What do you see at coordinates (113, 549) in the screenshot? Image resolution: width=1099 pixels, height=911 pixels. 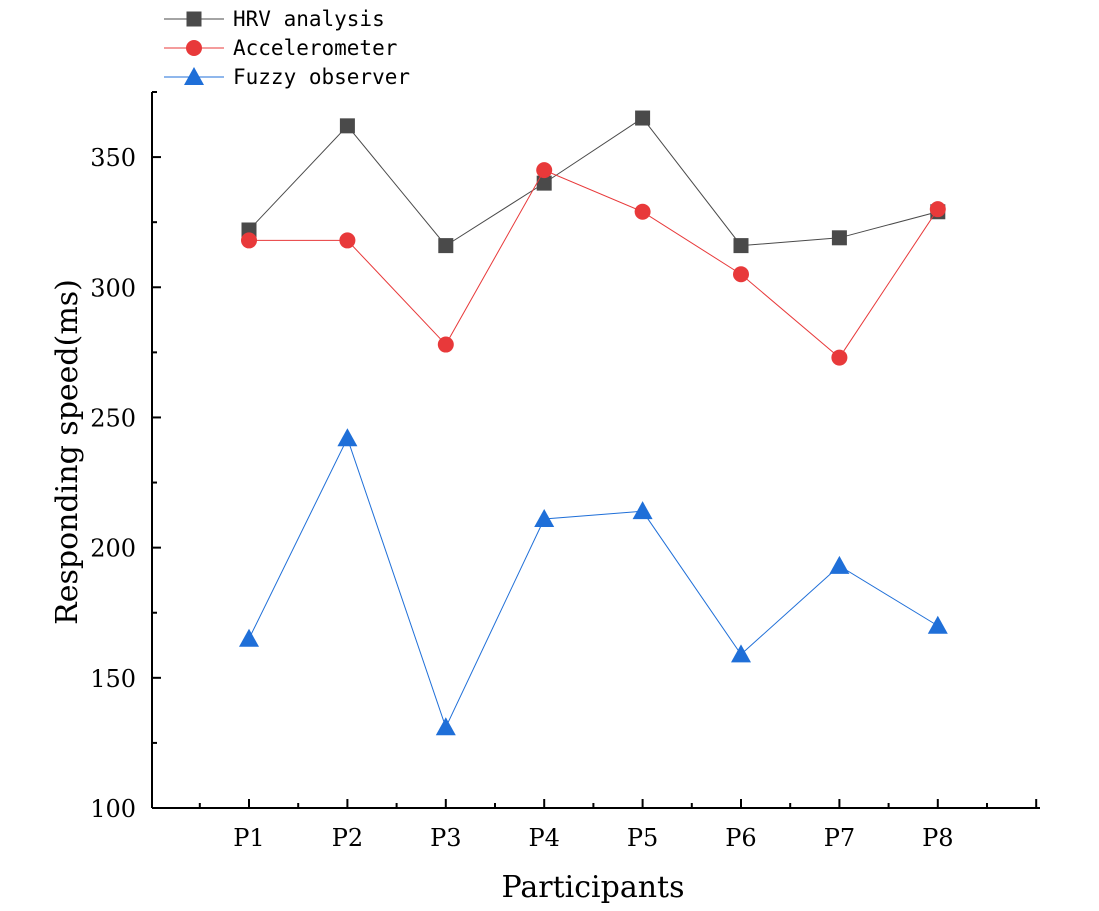 I see `y-tick-label: 200` at bounding box center [113, 549].